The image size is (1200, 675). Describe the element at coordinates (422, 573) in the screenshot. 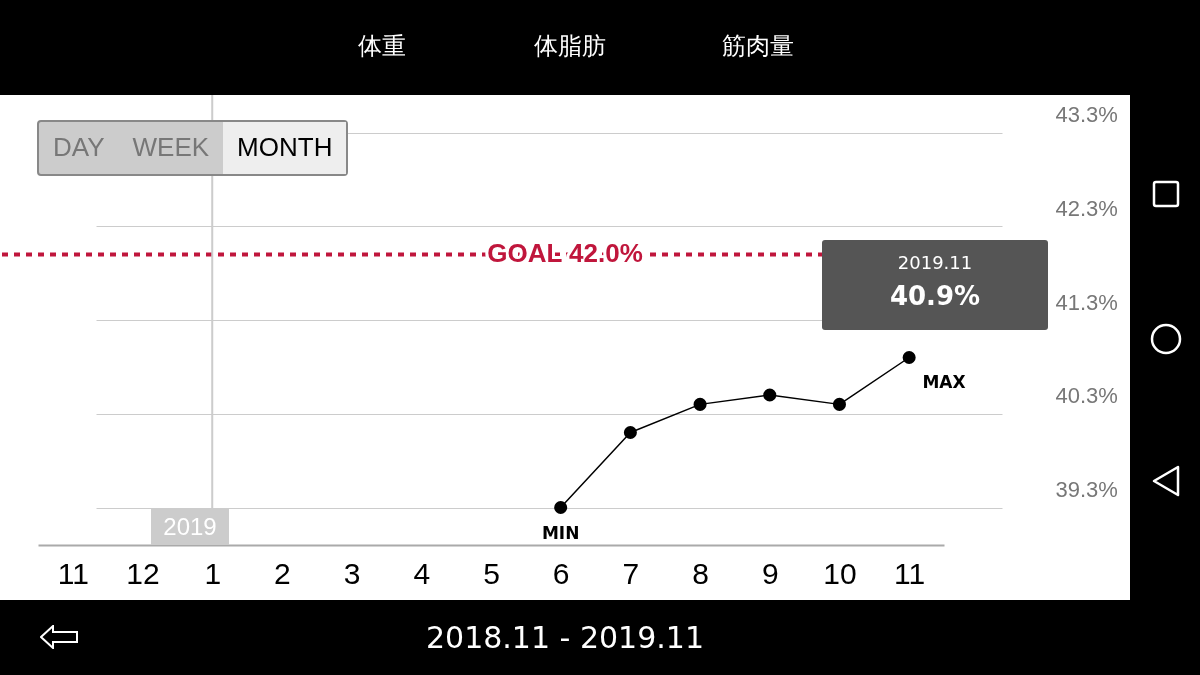

I see `x-tick-label: 4` at that location.